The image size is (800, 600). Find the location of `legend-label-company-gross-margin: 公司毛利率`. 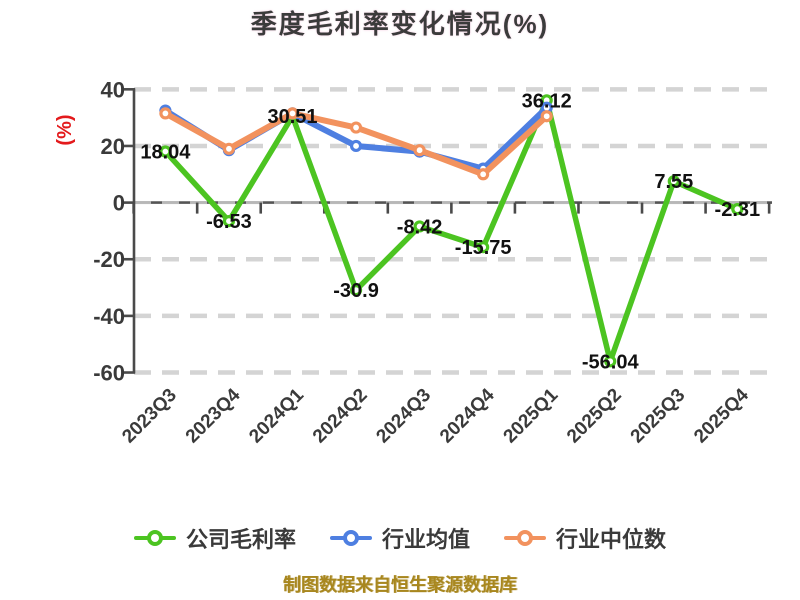

legend-label-company-gross-margin: 公司毛利率 is located at coordinates (240, 539).